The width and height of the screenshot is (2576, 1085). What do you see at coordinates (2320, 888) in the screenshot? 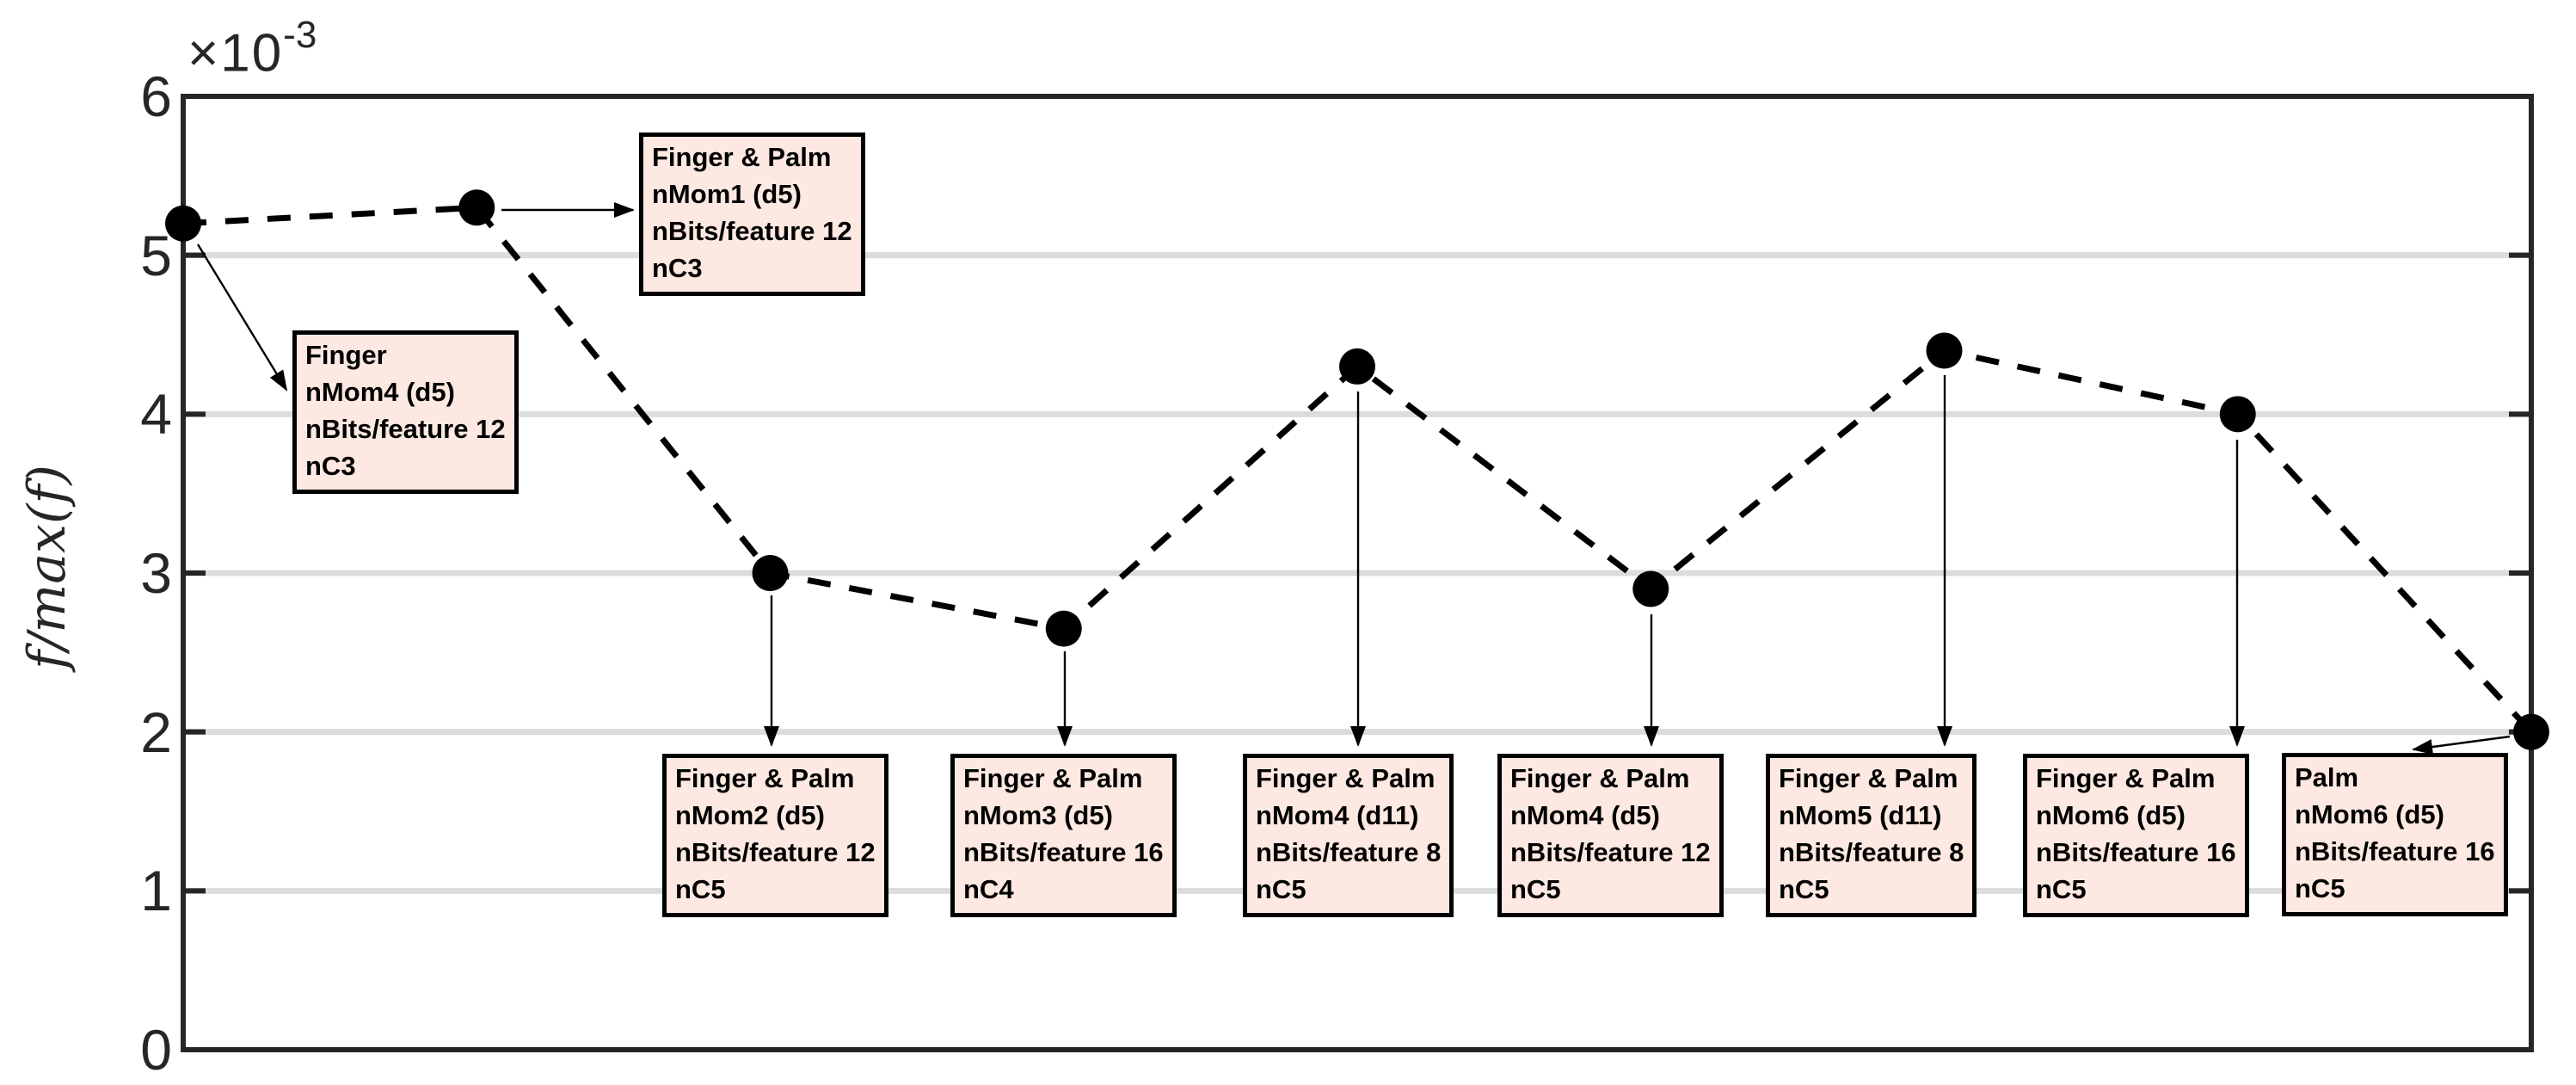
I see `annotation-box-9-line-4: nC5` at bounding box center [2320, 888].